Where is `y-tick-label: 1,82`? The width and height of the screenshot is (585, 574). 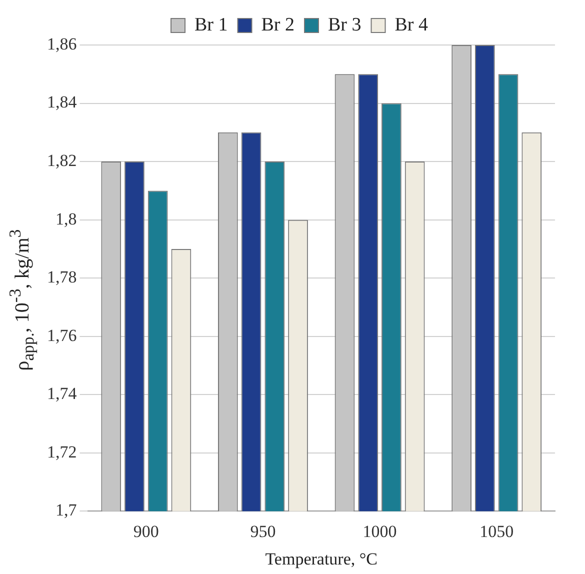 y-tick-label: 1,82 is located at coordinates (62, 160).